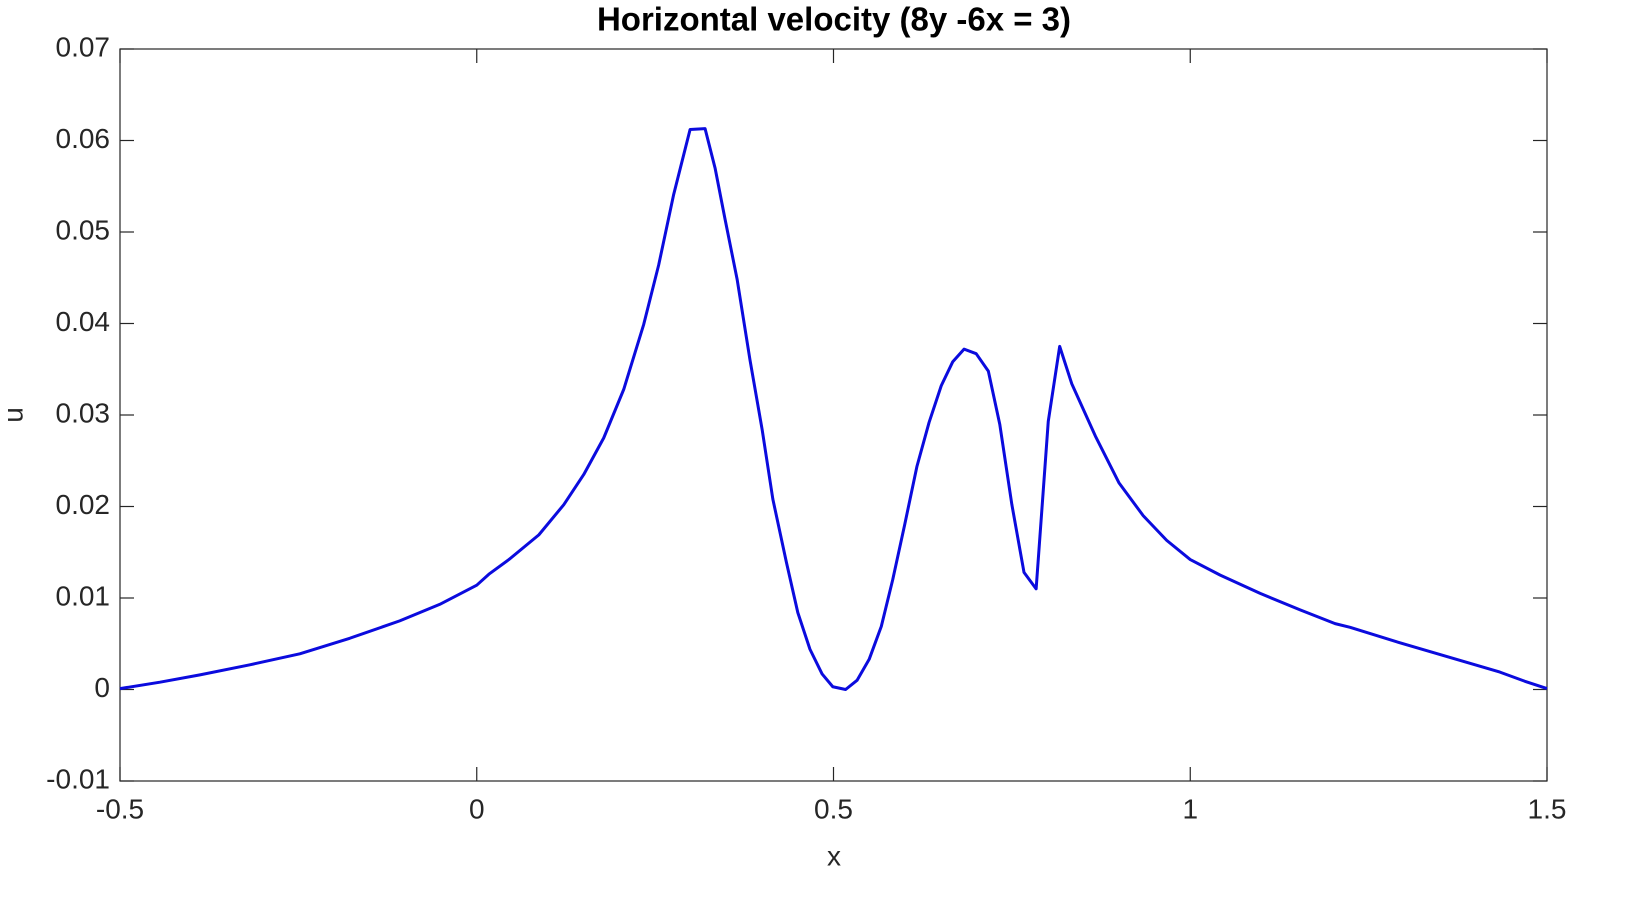  What do you see at coordinates (833, 808) in the screenshot?
I see `x-tick-label: 0.5` at bounding box center [833, 808].